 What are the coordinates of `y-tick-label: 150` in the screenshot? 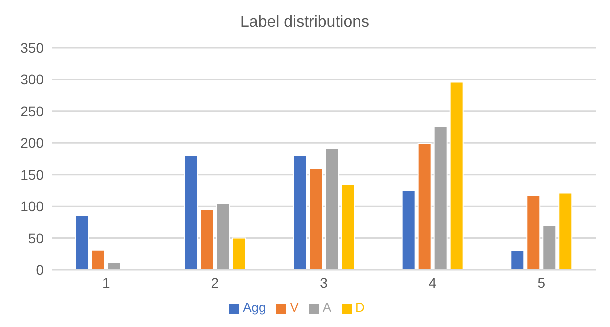 It's located at (32, 174).